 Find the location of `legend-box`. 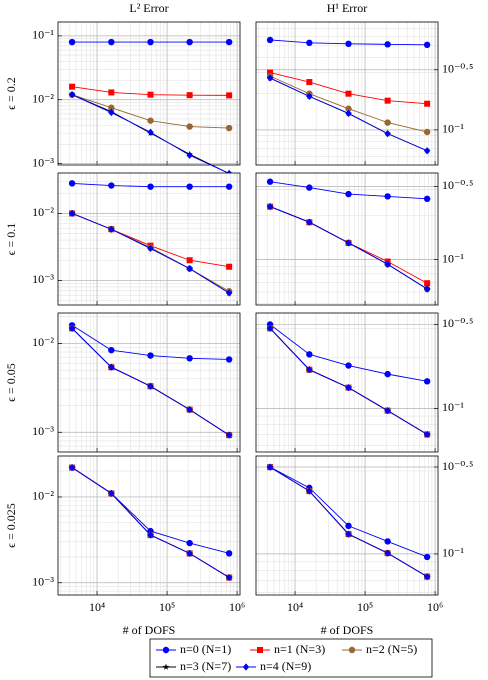

legend-box is located at coordinates (291, 658).